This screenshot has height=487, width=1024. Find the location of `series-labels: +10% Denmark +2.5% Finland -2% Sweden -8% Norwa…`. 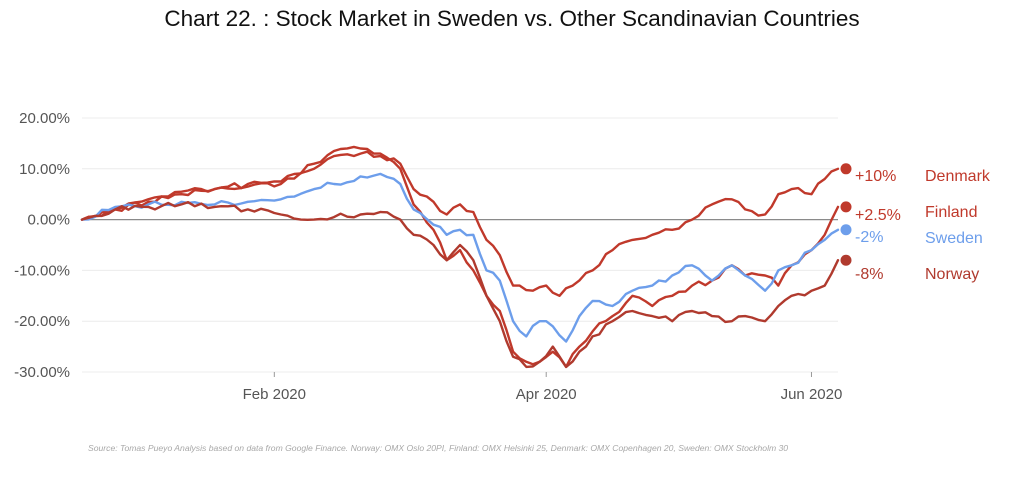

series-labels: +10% Denmark +2.5% Finland -2% Sweden -8% Norwa… is located at coordinates (915, 223).